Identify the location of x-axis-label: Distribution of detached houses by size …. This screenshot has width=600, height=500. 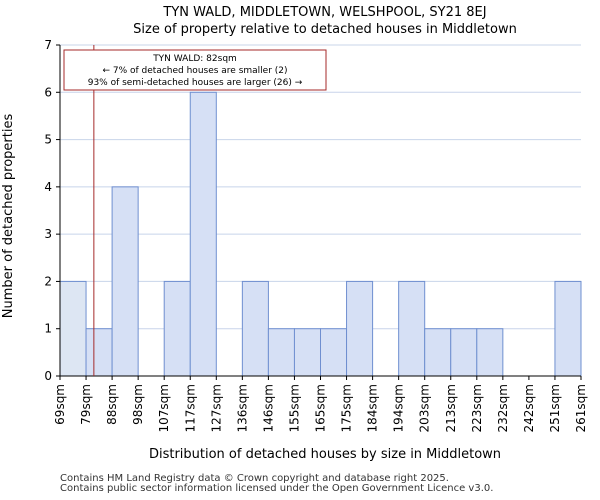
(325, 454).